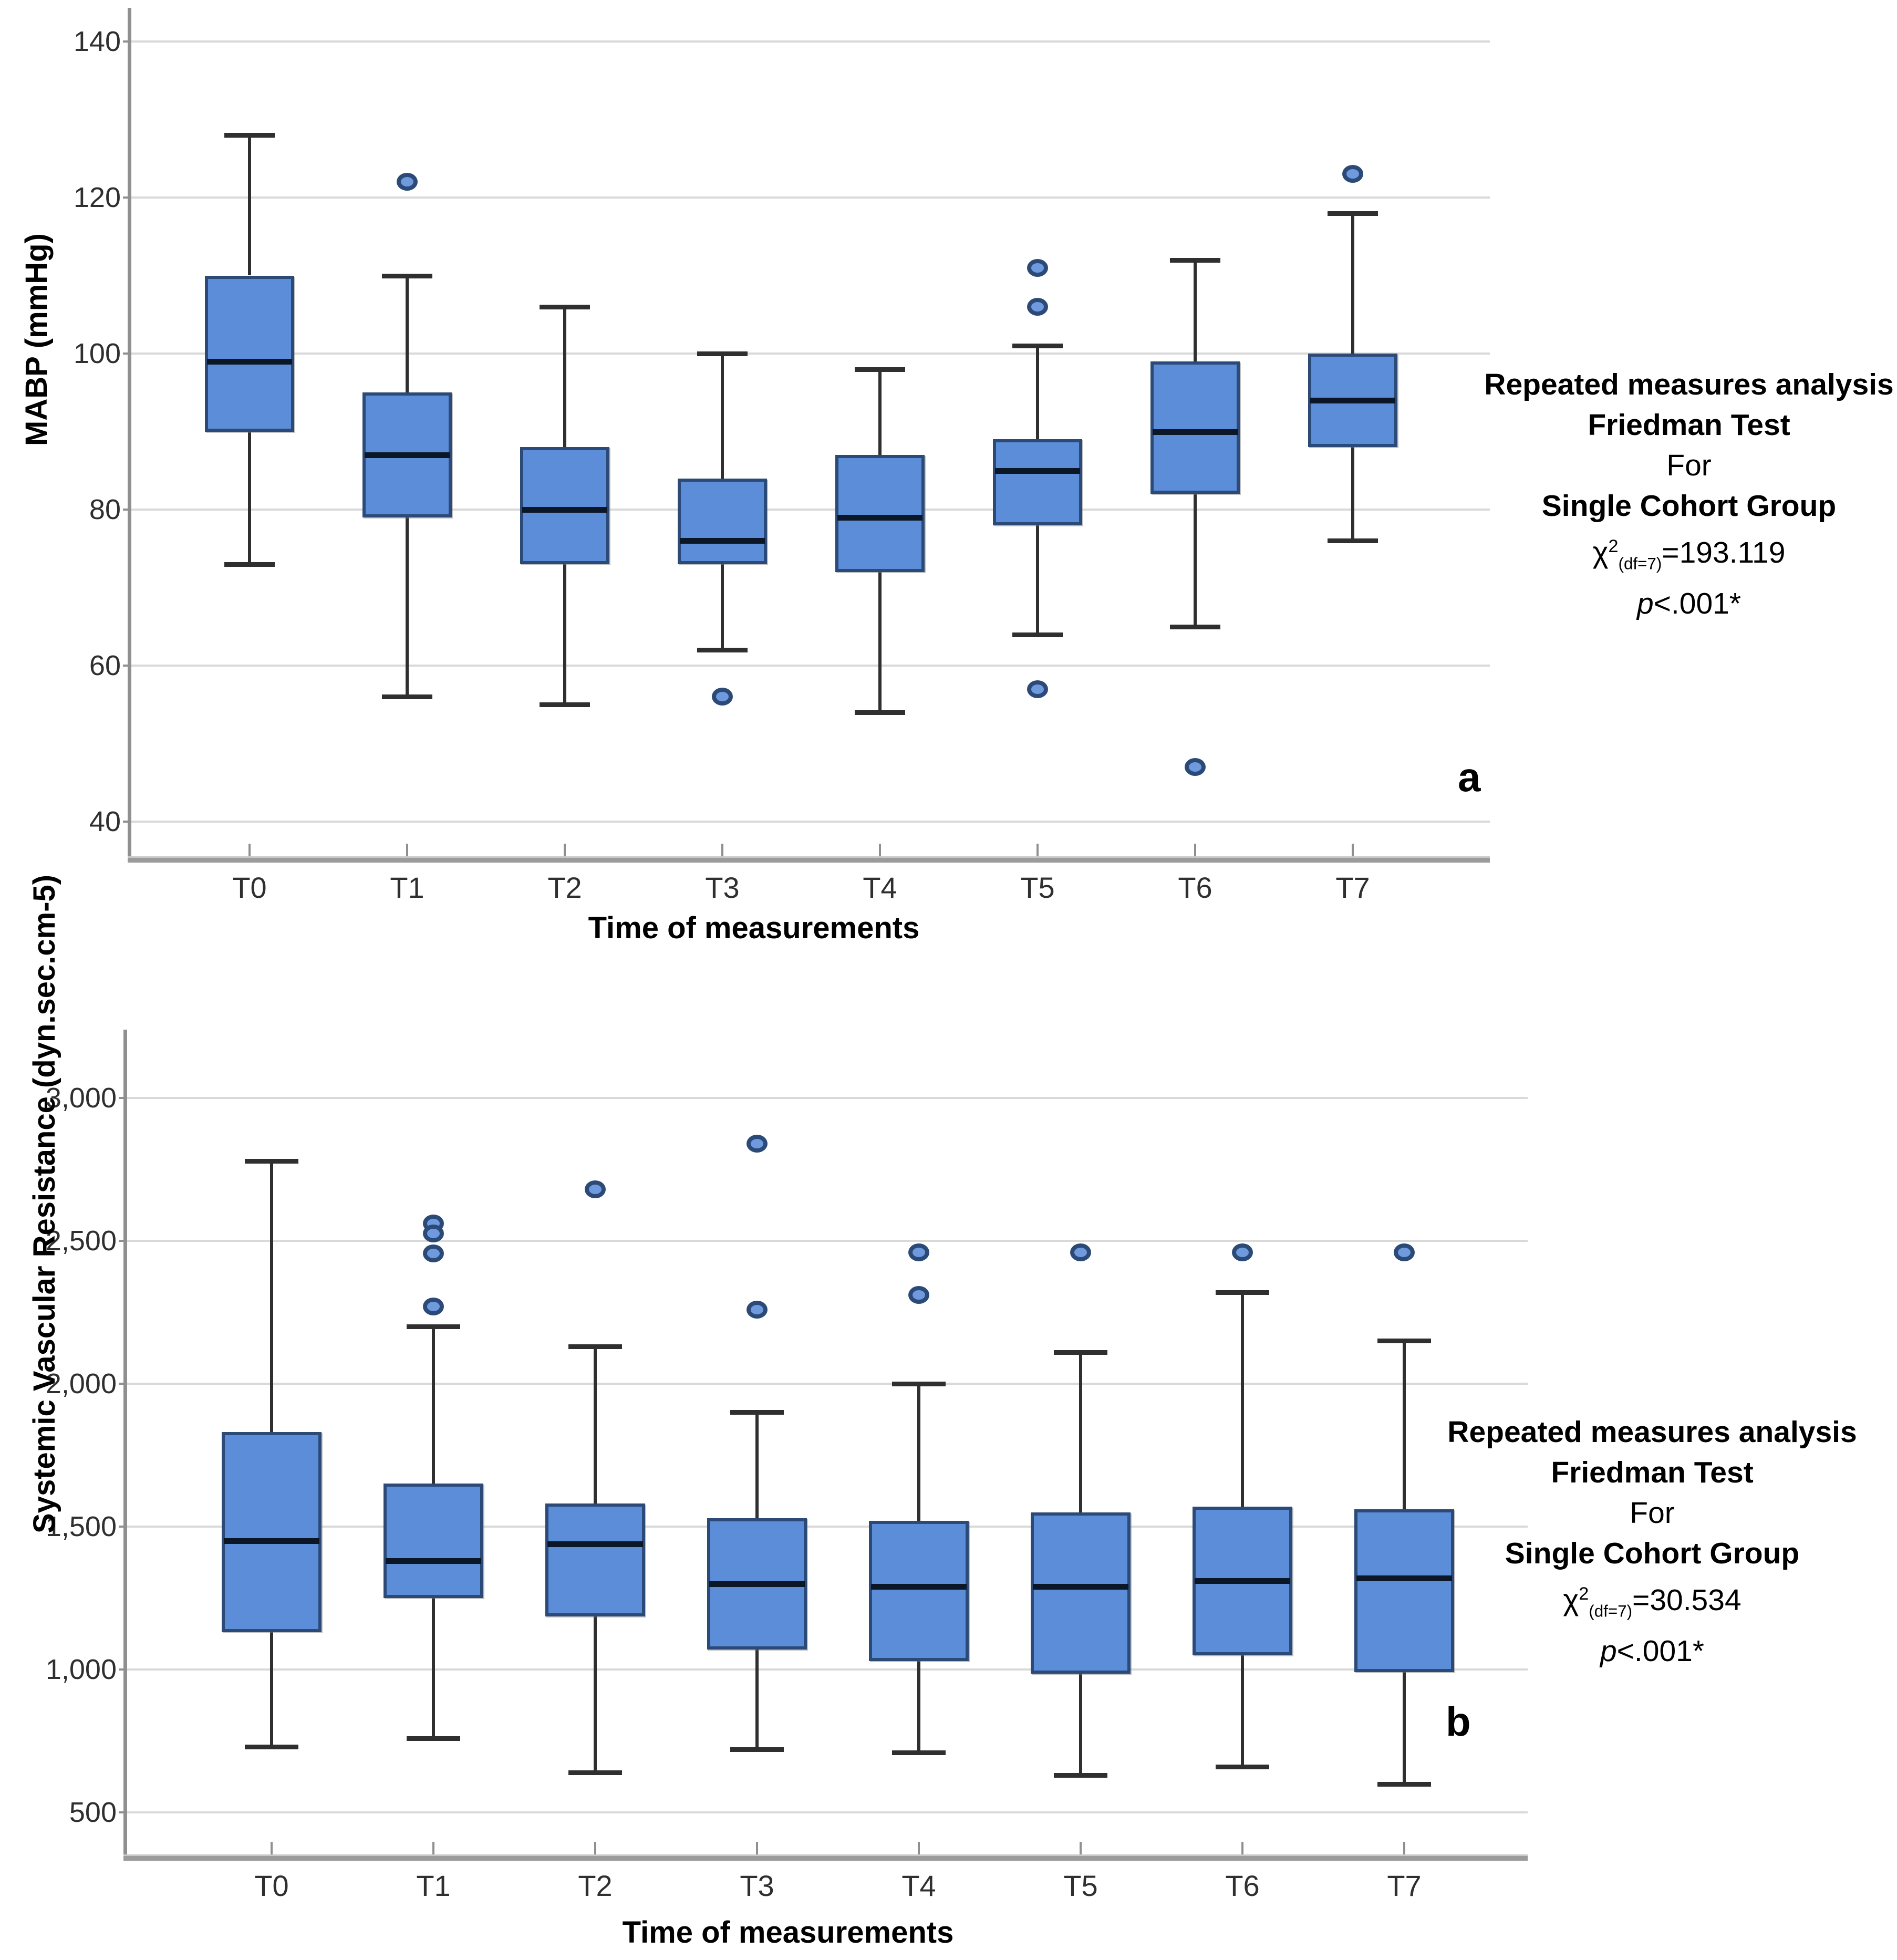  Describe the element at coordinates (1689, 555) in the screenshot. I see `chi-square-statistic: χ2(df=7)=193.119` at that location.